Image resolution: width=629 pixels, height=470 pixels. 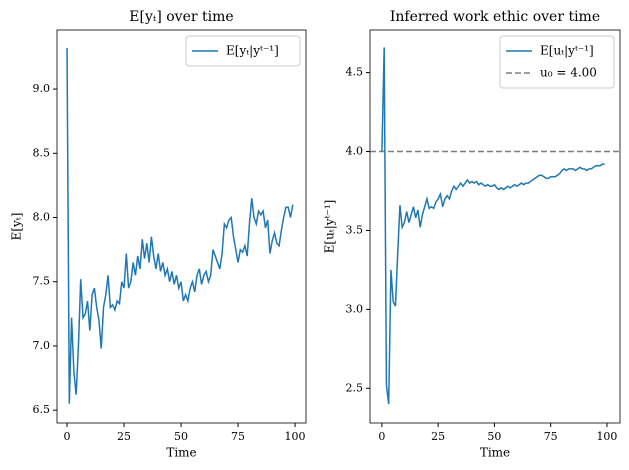 What do you see at coordinates (355, 229) in the screenshot?
I see `y-tick-label: 3.5` at bounding box center [355, 229].